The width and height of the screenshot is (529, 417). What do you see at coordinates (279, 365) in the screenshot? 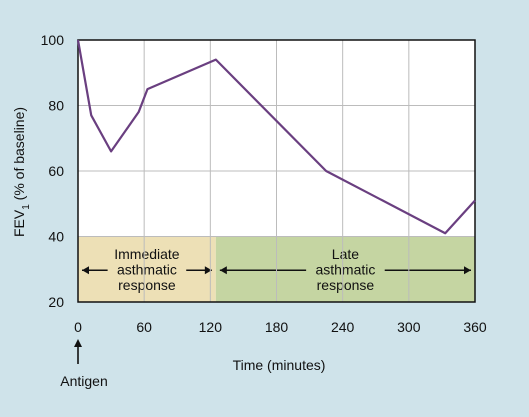
I see `x-axis-label: Time (minutes)` at bounding box center [279, 365].